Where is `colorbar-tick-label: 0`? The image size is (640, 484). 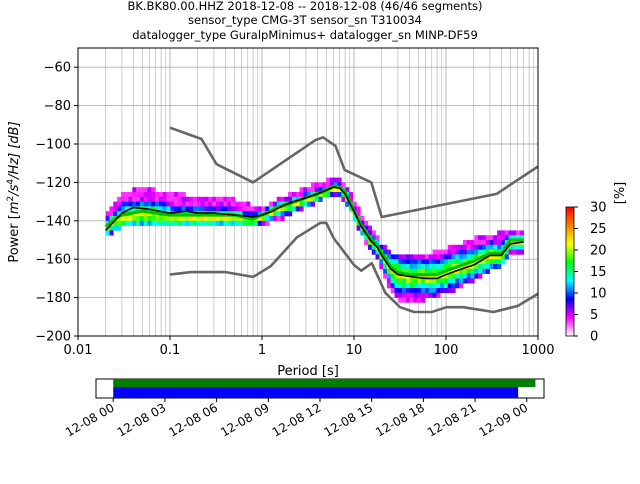 colorbar-tick-label: 0 is located at coordinates (594, 337).